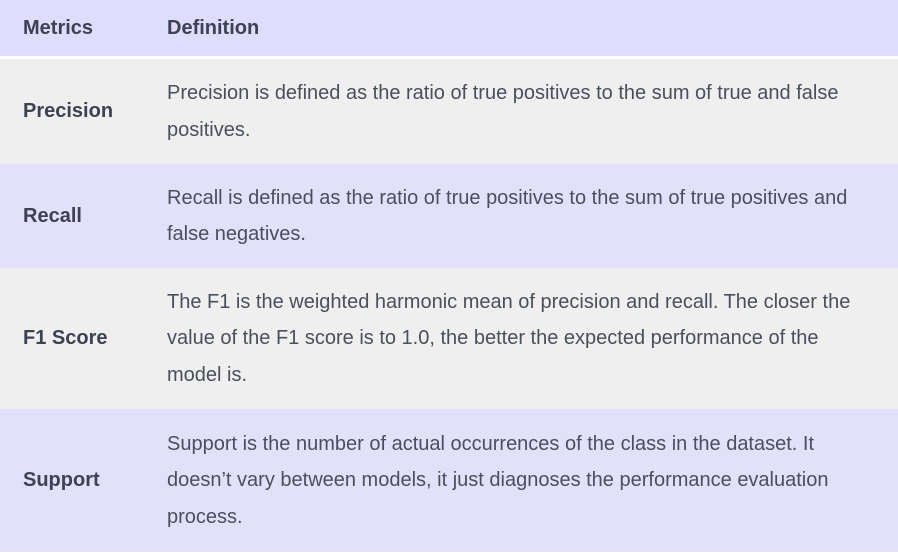 This screenshot has width=898, height=558. What do you see at coordinates (58, 27) in the screenshot?
I see `column-header-metrics: Metrics` at bounding box center [58, 27].